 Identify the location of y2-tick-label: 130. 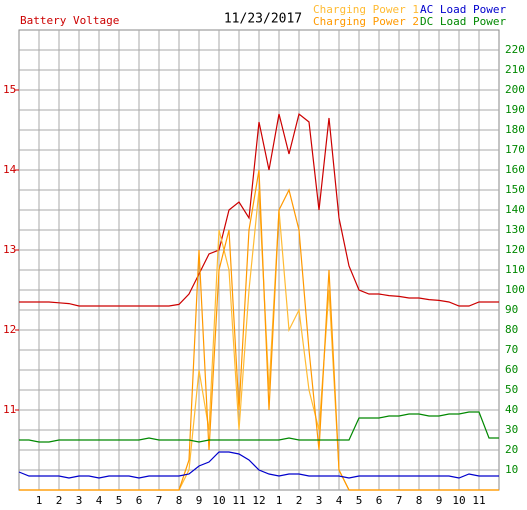
(515, 229).